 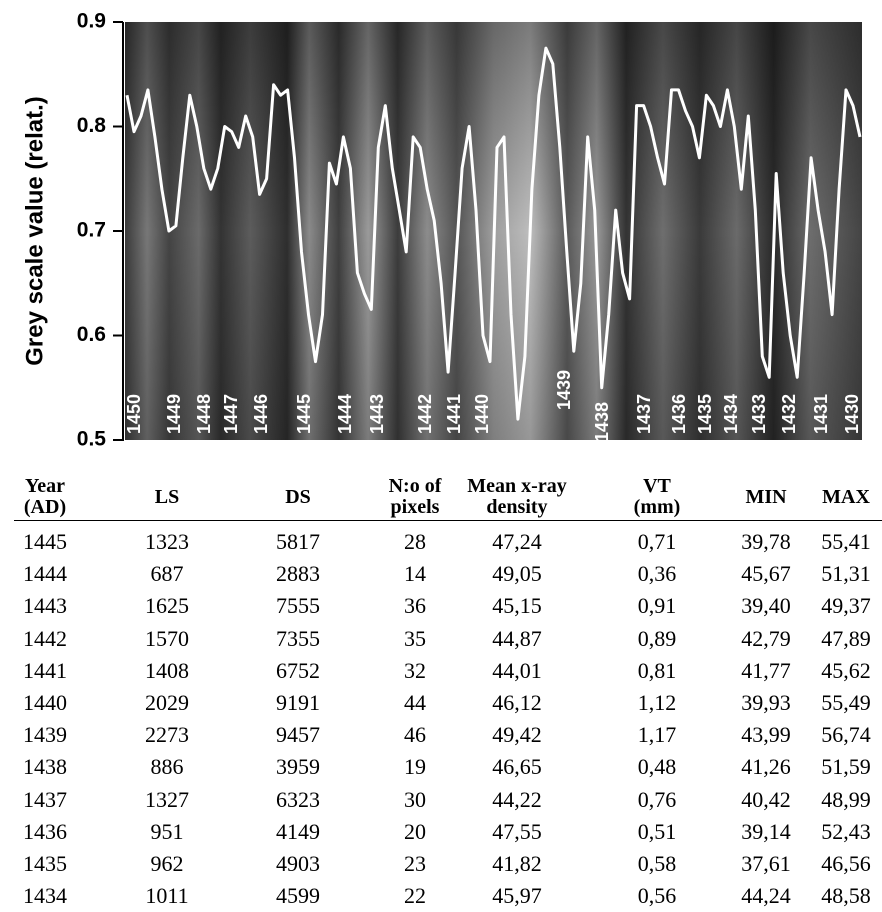 What do you see at coordinates (517, 574) in the screenshot?
I see `table-cell: 49,05` at bounding box center [517, 574].